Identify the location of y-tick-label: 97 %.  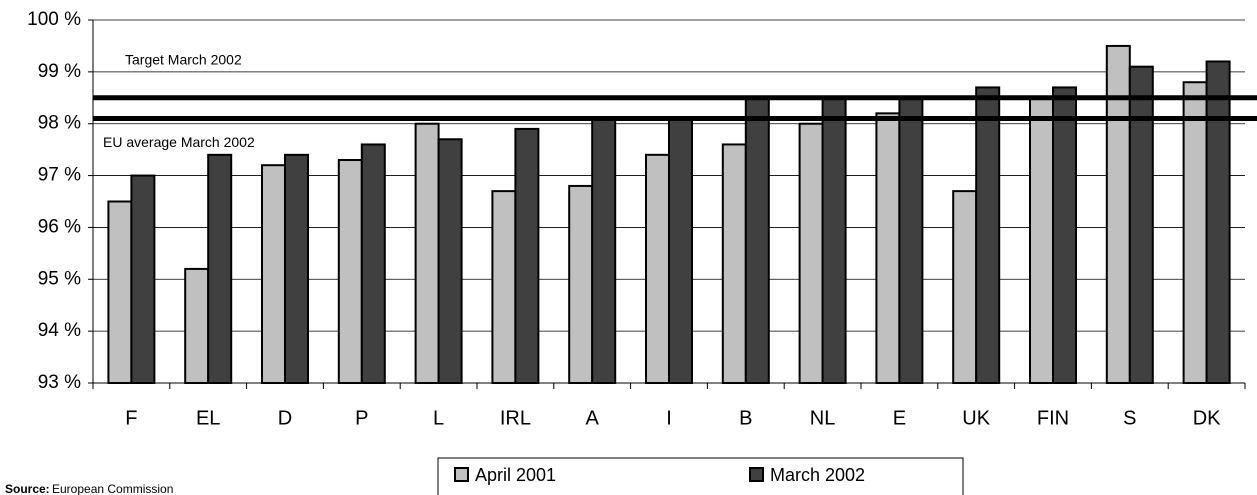
(59, 175).